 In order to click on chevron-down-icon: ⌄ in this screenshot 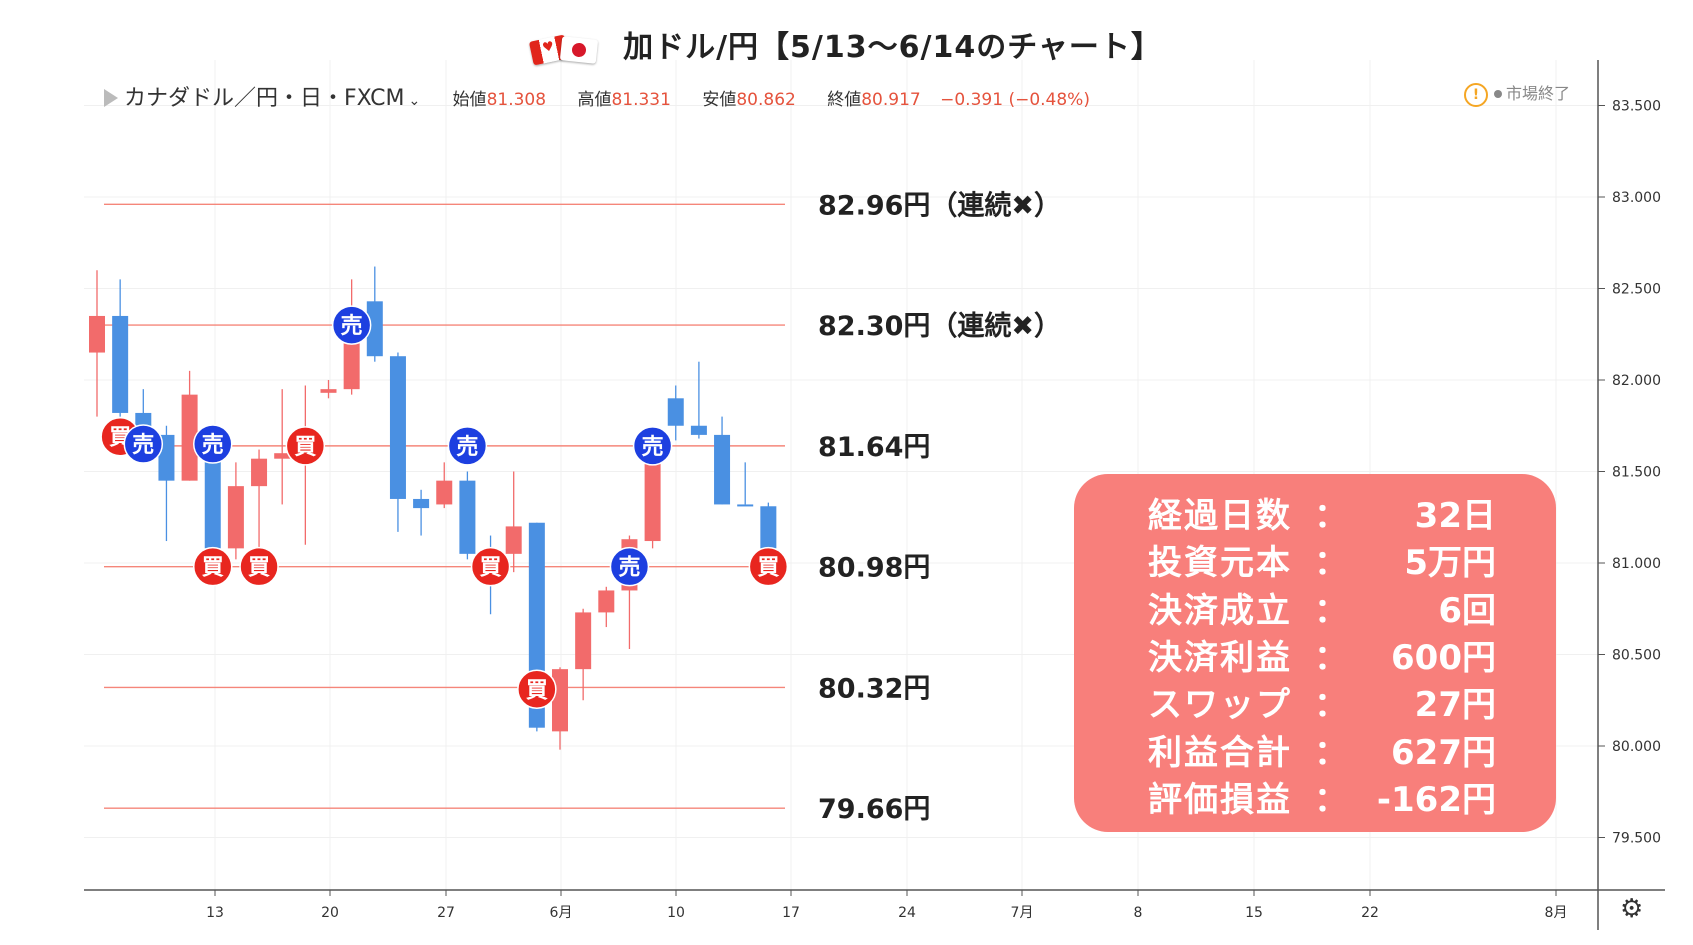, I will do `click(414, 101)`.